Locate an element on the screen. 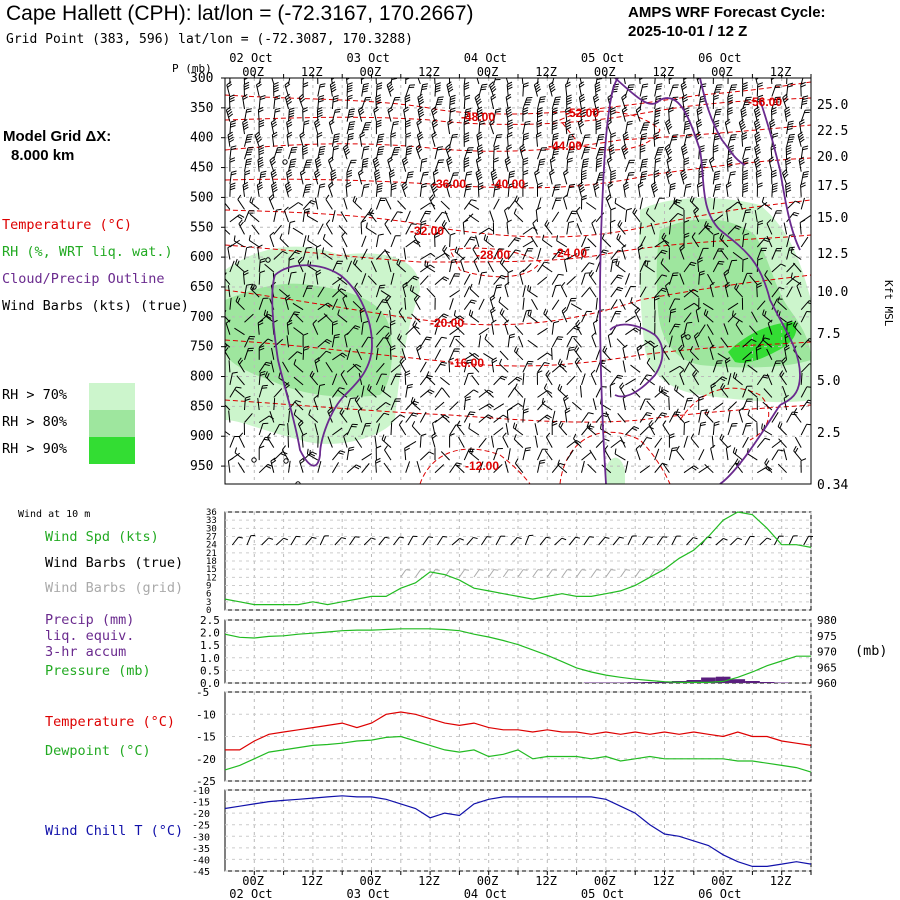 Image resolution: width=900 pixels, height=900 pixels. wind-speed-line is located at coordinates (518, 558).